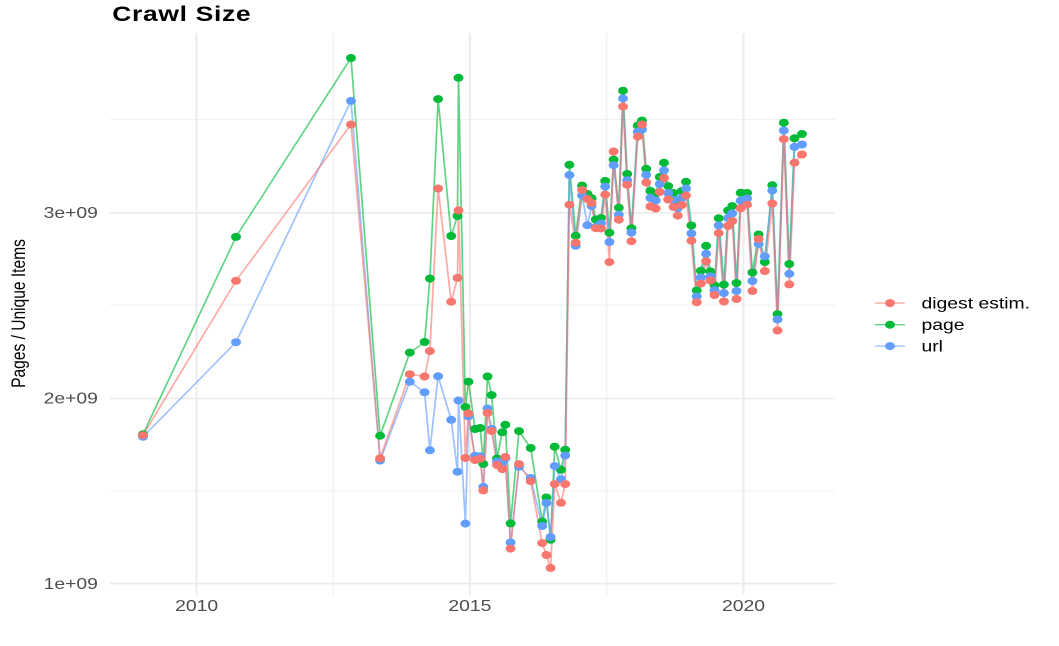 The image size is (1059, 646). Describe the element at coordinates (932, 346) in the screenshot. I see `svg-text: url` at that location.